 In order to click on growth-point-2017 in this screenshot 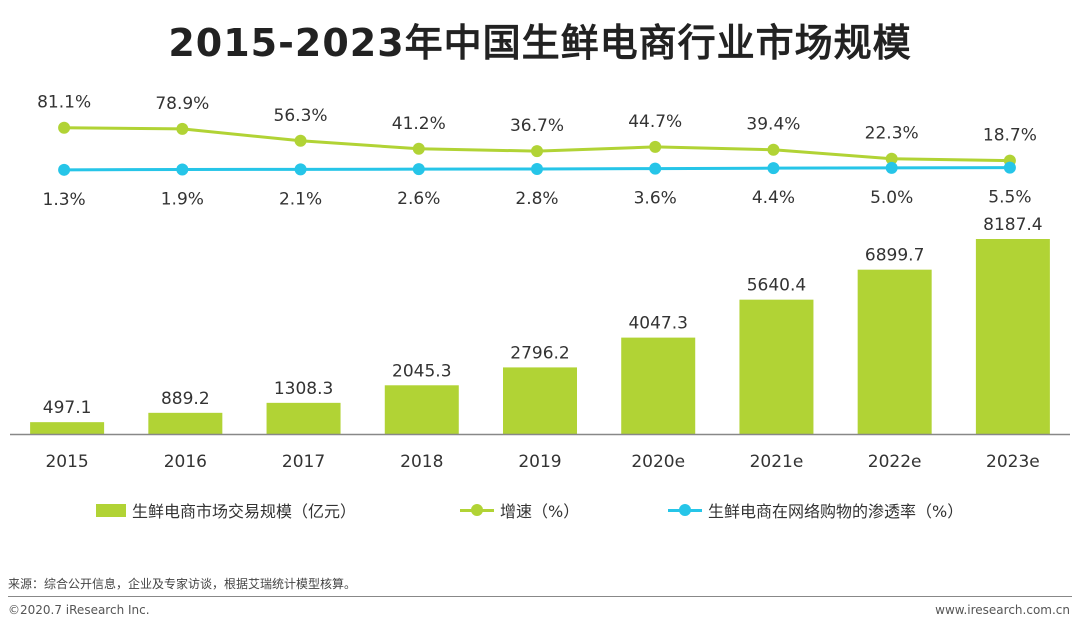, I will do `click(300, 140)`.